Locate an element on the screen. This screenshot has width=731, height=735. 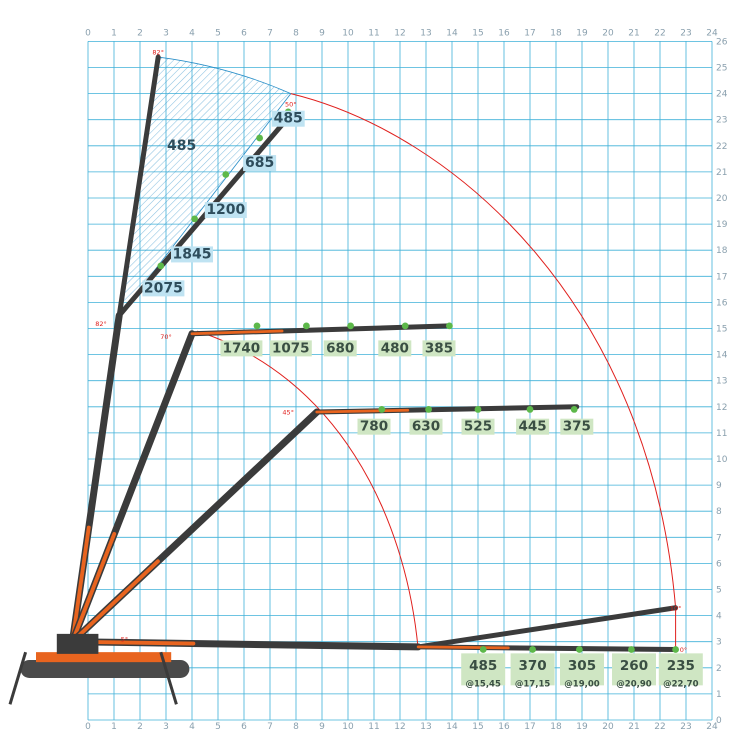
x-tick-label-bottom: 22 is located at coordinates (659, 726).